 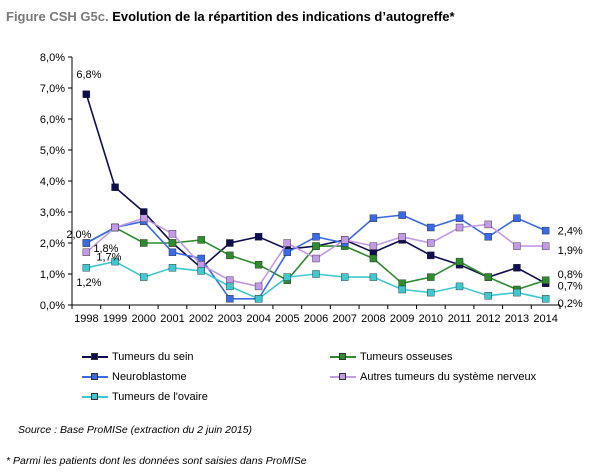 What do you see at coordinates (88, 75) in the screenshot?
I see `data-label: 6,8%` at bounding box center [88, 75].